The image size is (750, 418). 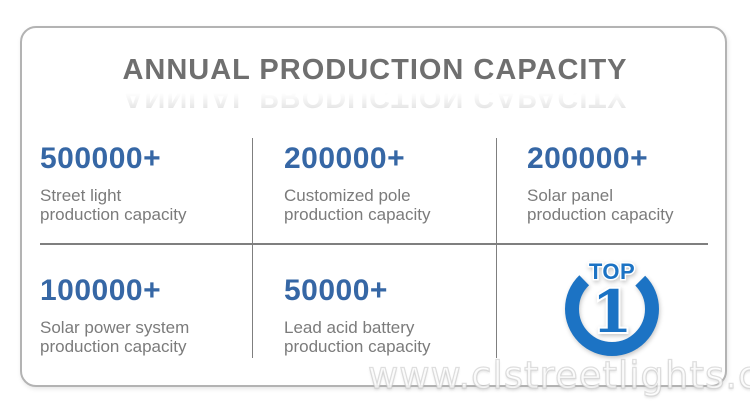 What do you see at coordinates (612, 312) in the screenshot?
I see `badge-rank: 1` at bounding box center [612, 312].